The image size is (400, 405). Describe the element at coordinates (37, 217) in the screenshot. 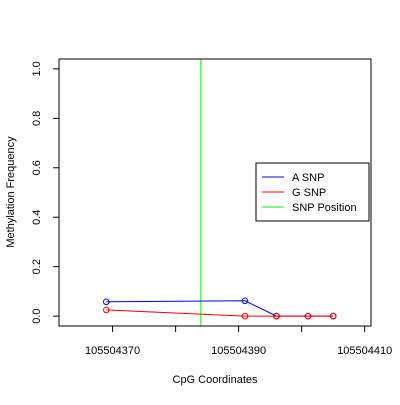

I see `y-tick-label: 0.4` at that location.